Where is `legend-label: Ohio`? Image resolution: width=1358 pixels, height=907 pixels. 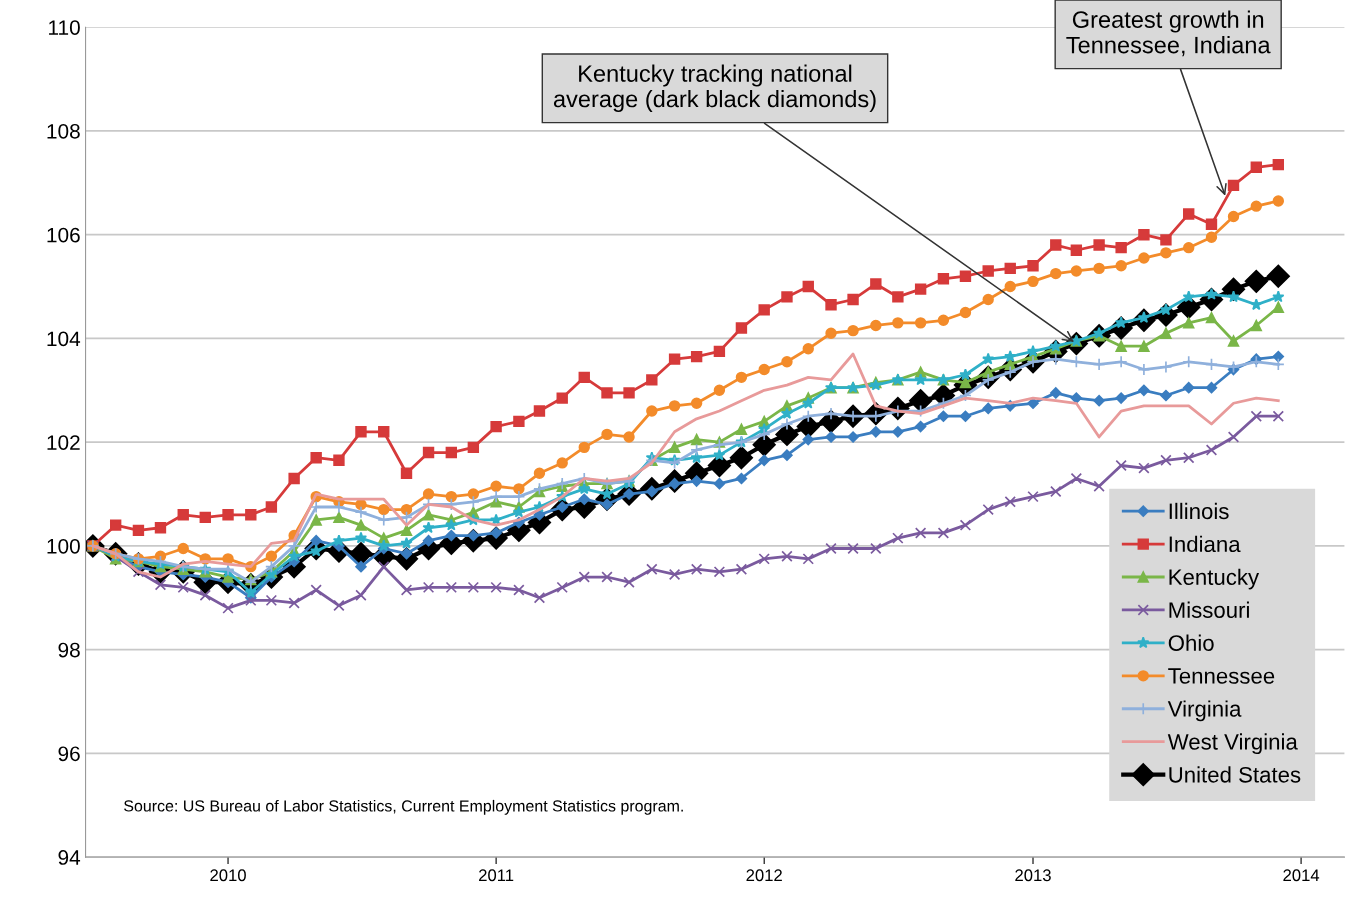
legend-label: Ohio is located at coordinates (1191, 642).